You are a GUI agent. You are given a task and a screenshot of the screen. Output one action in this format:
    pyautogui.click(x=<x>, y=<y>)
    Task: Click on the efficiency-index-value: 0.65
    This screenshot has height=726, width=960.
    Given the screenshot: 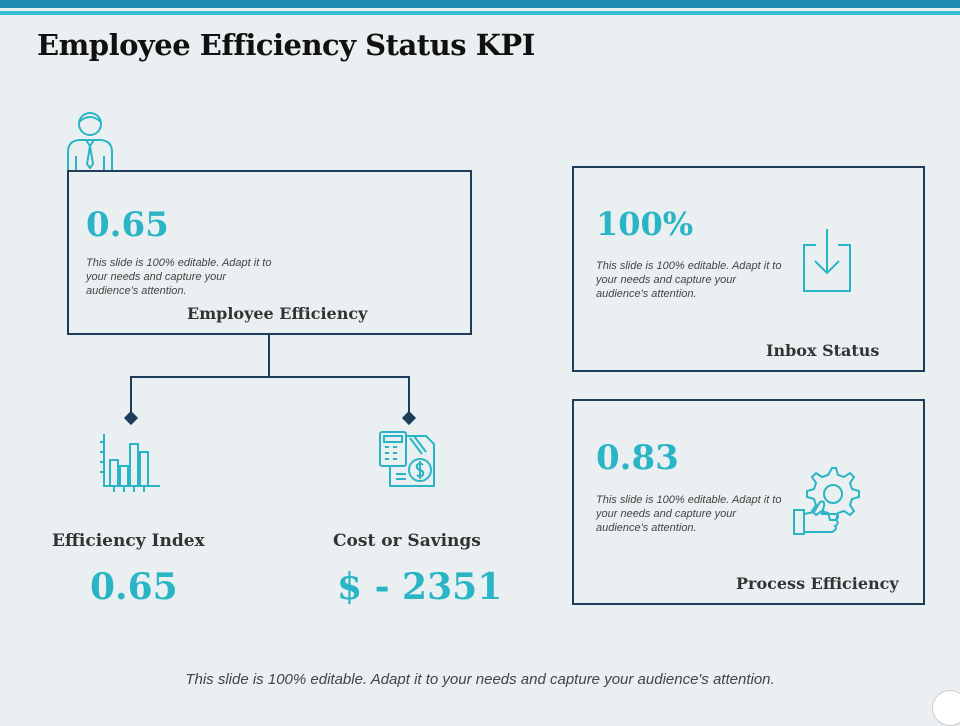 What is the action you would take?
    pyautogui.click(x=134, y=587)
    